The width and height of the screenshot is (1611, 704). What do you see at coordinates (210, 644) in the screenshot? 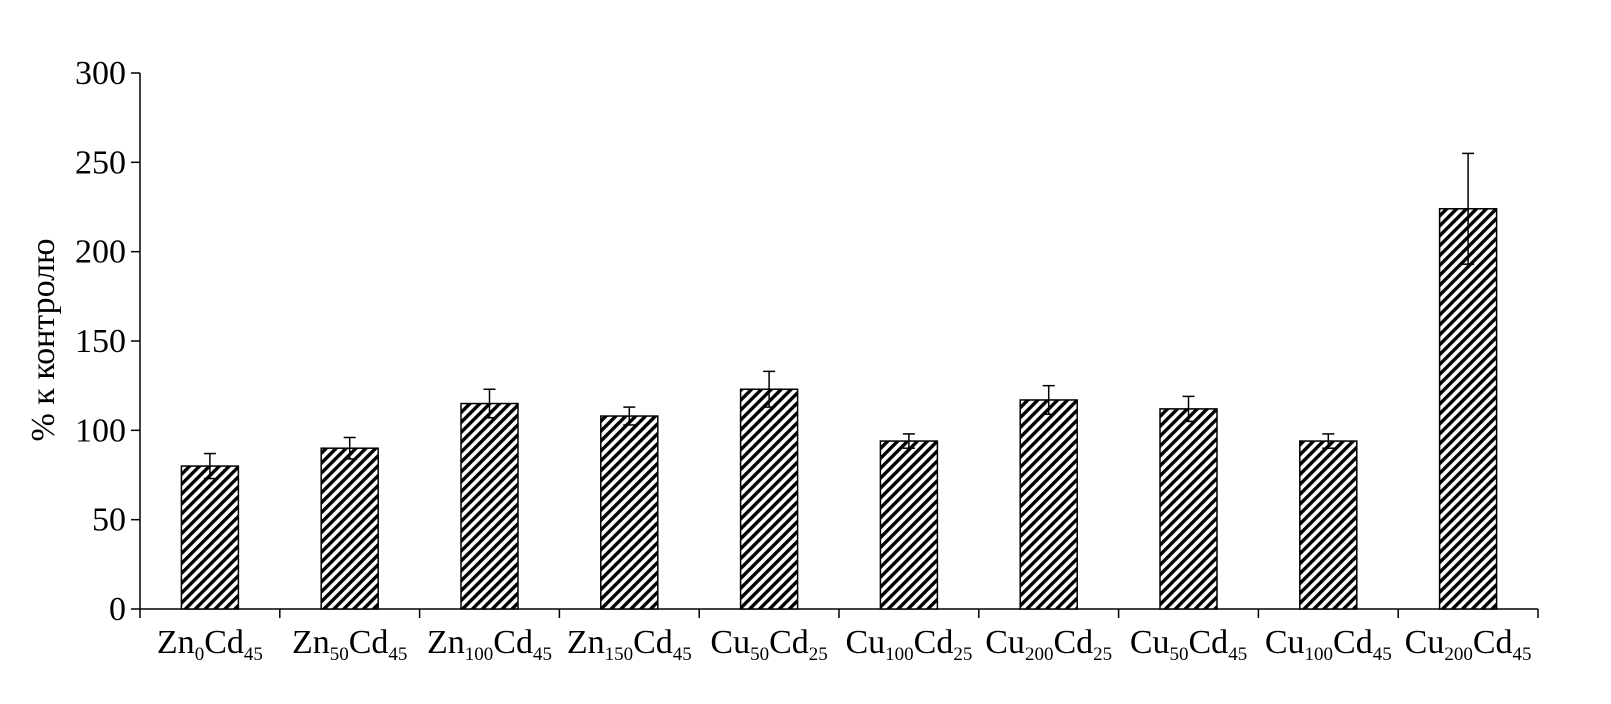
I see `x-category-label: Zn0Cd45` at bounding box center [210, 644].